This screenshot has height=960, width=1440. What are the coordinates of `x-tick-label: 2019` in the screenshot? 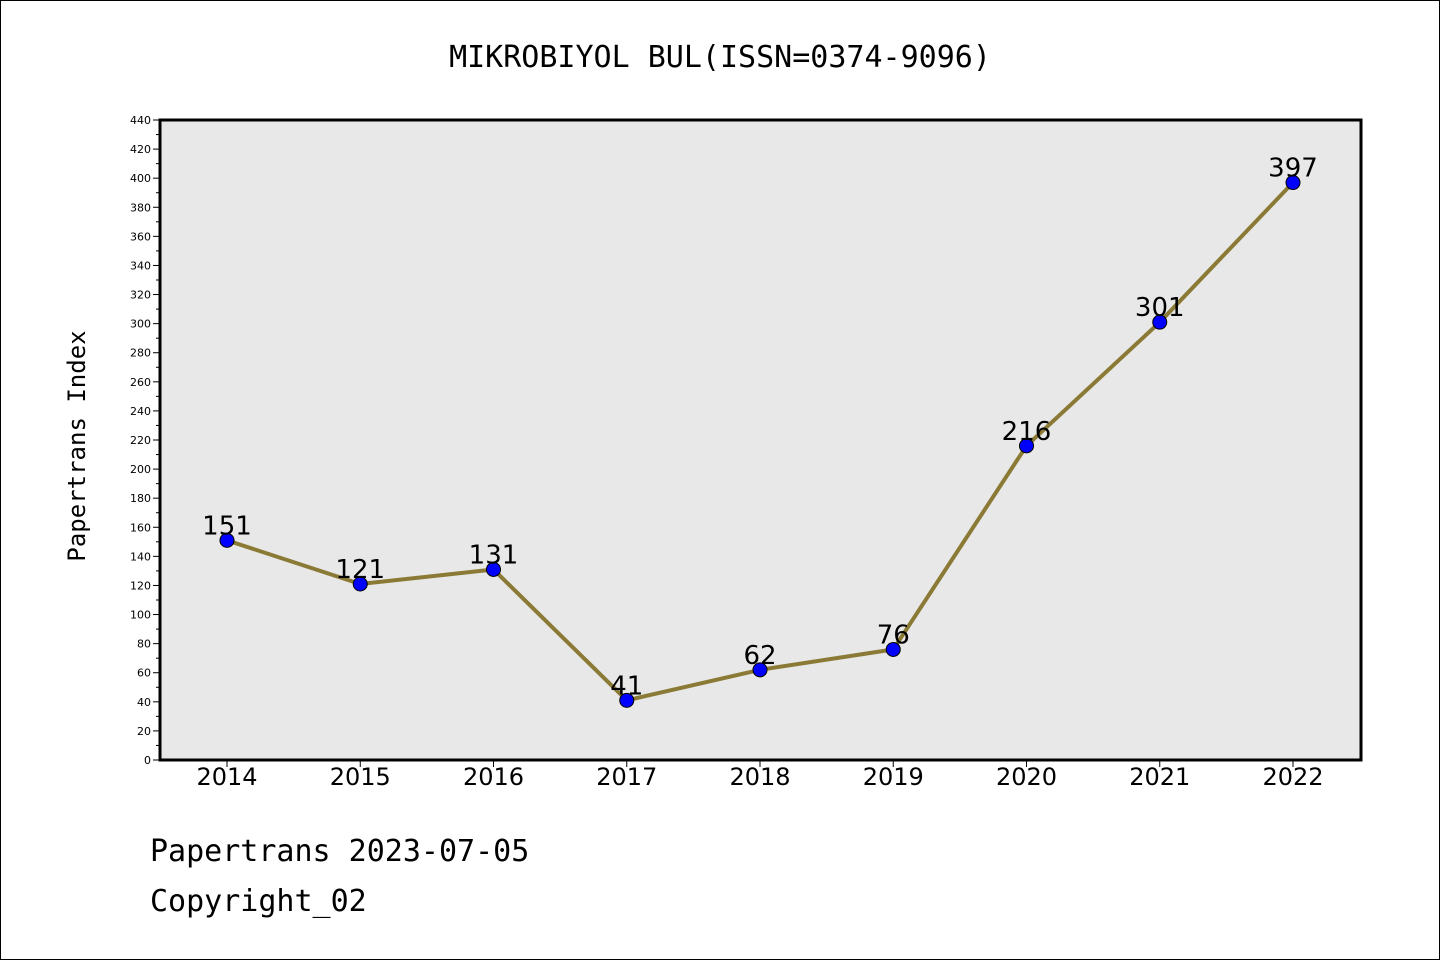 It's located at (893, 777).